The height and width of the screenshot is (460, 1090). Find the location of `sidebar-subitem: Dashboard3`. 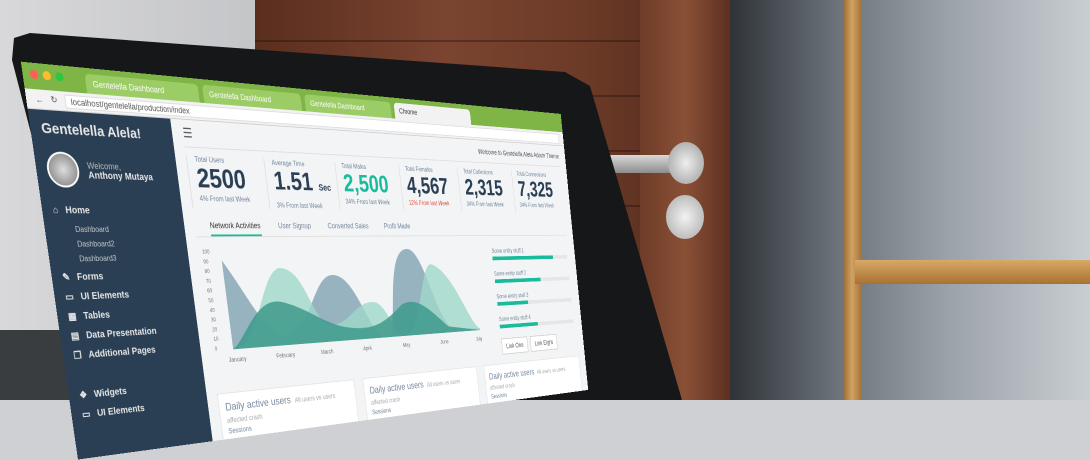

sidebar-subitem: Dashboard3 is located at coordinates (98, 258).